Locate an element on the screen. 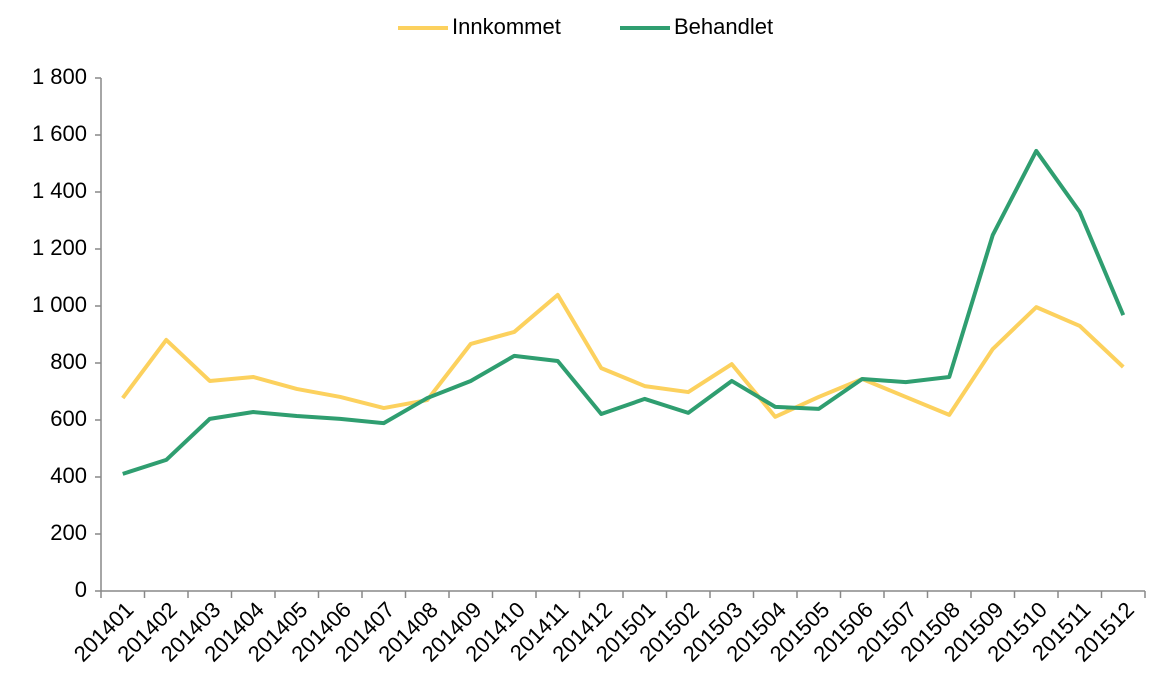 The width and height of the screenshot is (1155, 688). y-tick-label: 600 is located at coordinates (68, 418).